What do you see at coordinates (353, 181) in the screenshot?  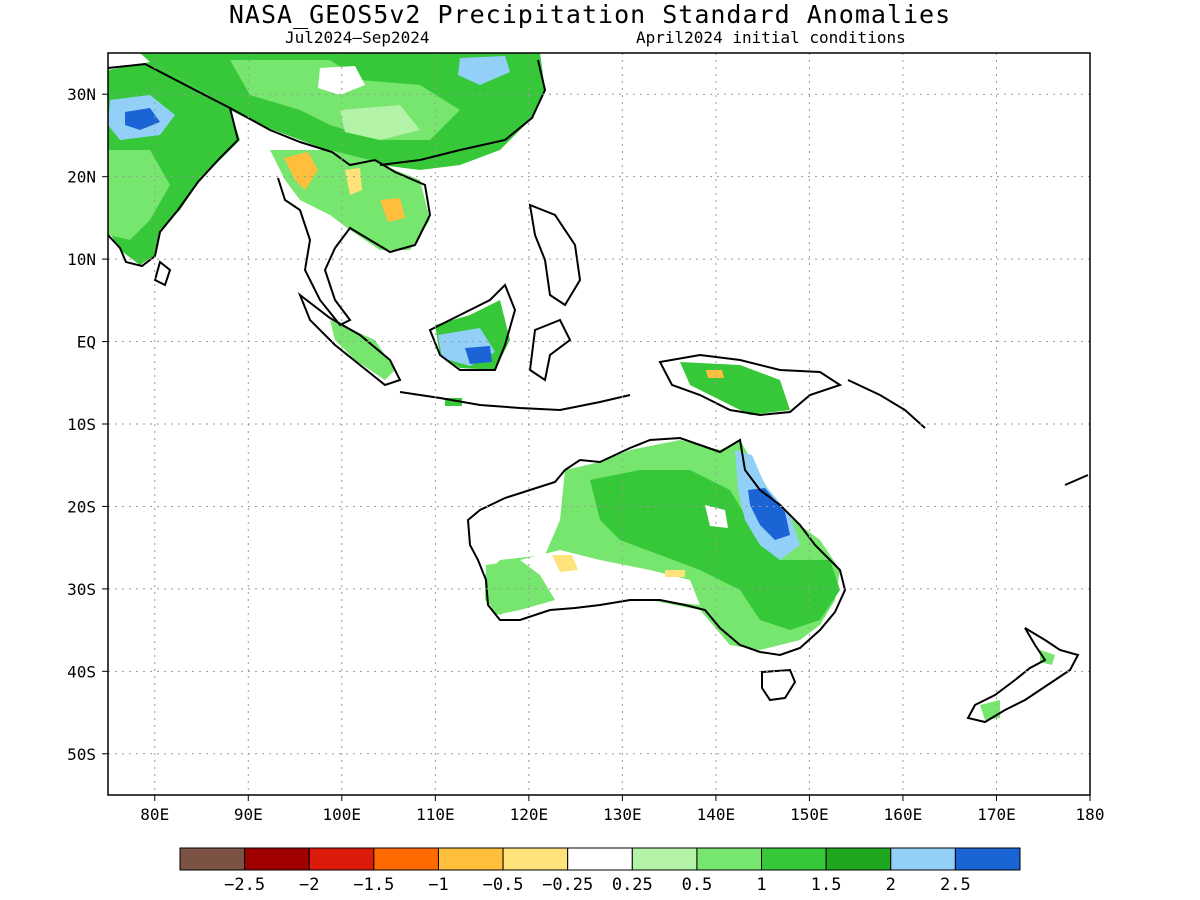 I see `anomaly-region-thailand-dry` at bounding box center [353, 181].